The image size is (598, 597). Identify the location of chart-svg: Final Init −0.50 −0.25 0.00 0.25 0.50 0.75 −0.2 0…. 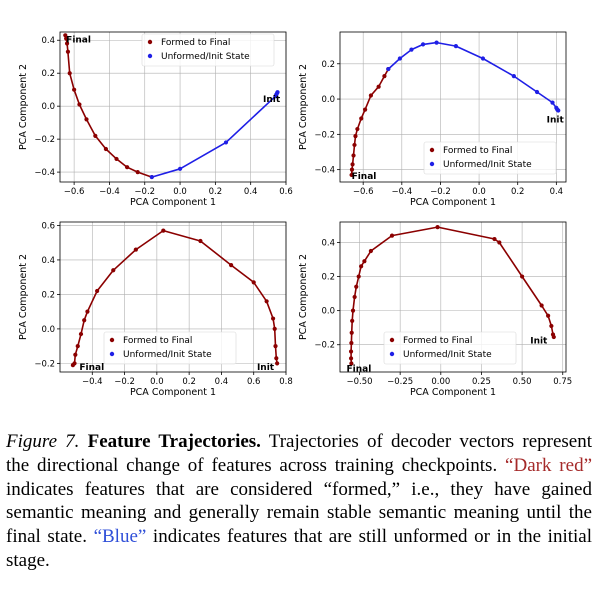
(435, 309).